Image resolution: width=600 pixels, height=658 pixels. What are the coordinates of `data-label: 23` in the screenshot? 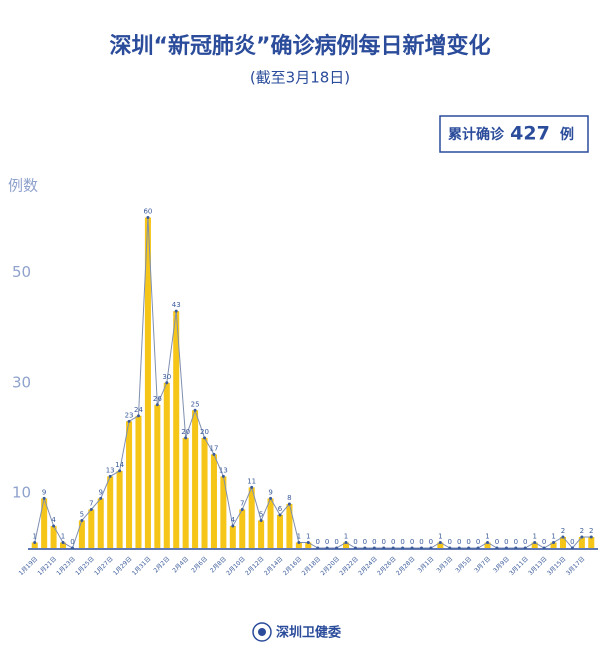 It's located at (129, 415).